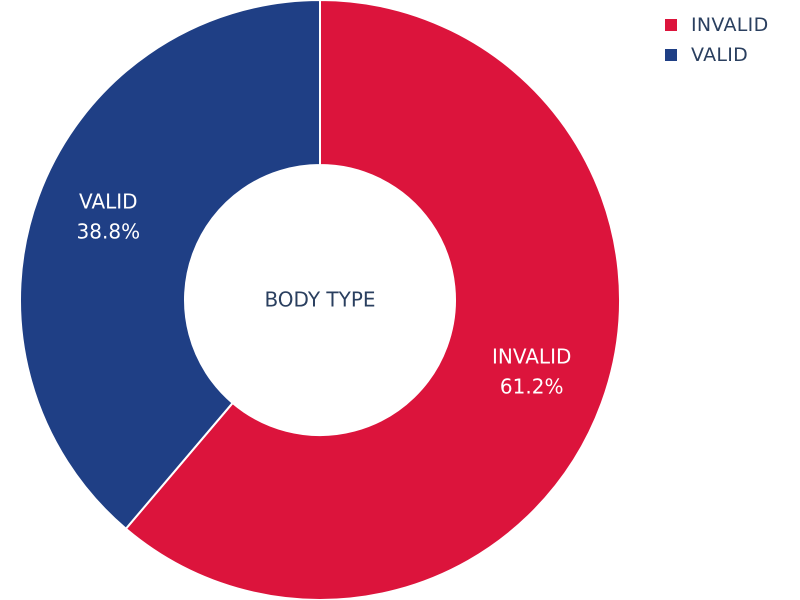 The image size is (800, 600). I want to click on legend-label-valid: VALID, so click(720, 55).